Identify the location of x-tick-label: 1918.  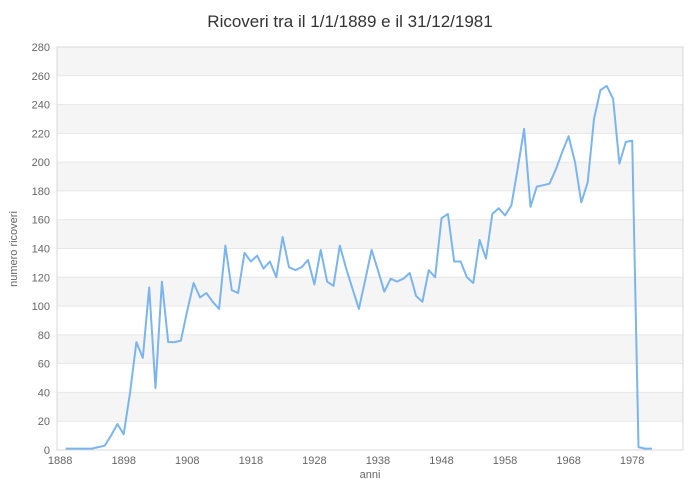
(251, 461).